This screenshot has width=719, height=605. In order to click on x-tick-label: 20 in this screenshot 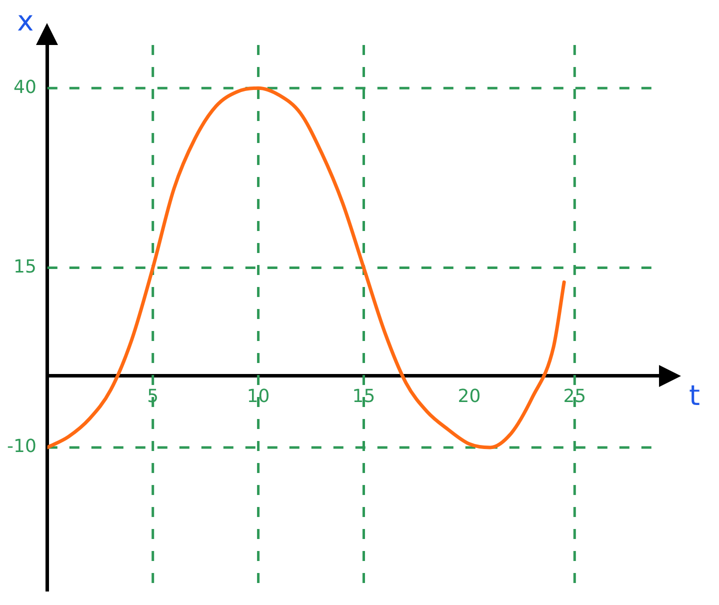, I will do `click(469, 397)`.